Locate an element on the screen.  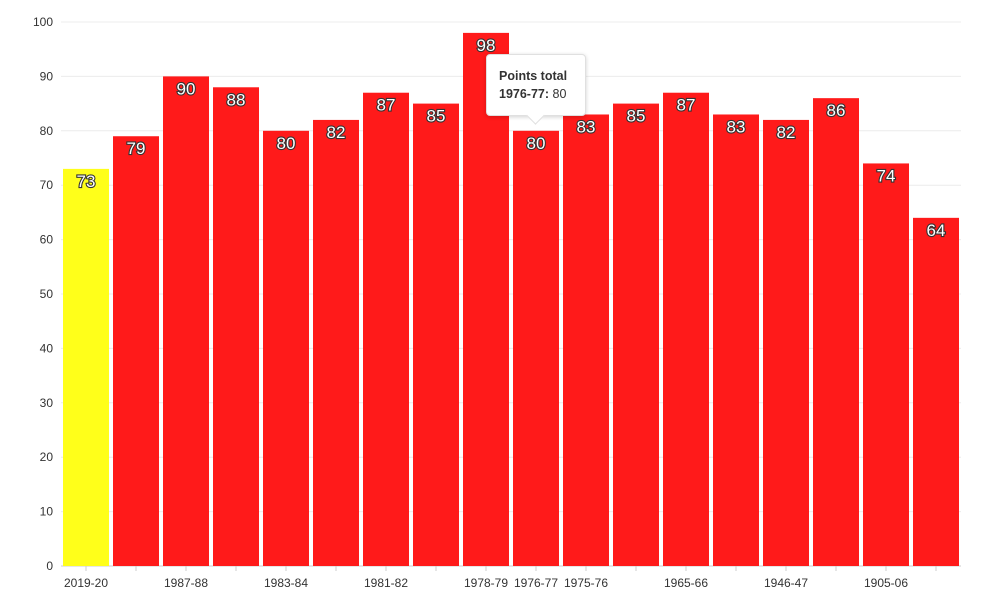
x-tick-label: 1965-66 is located at coordinates (686, 583).